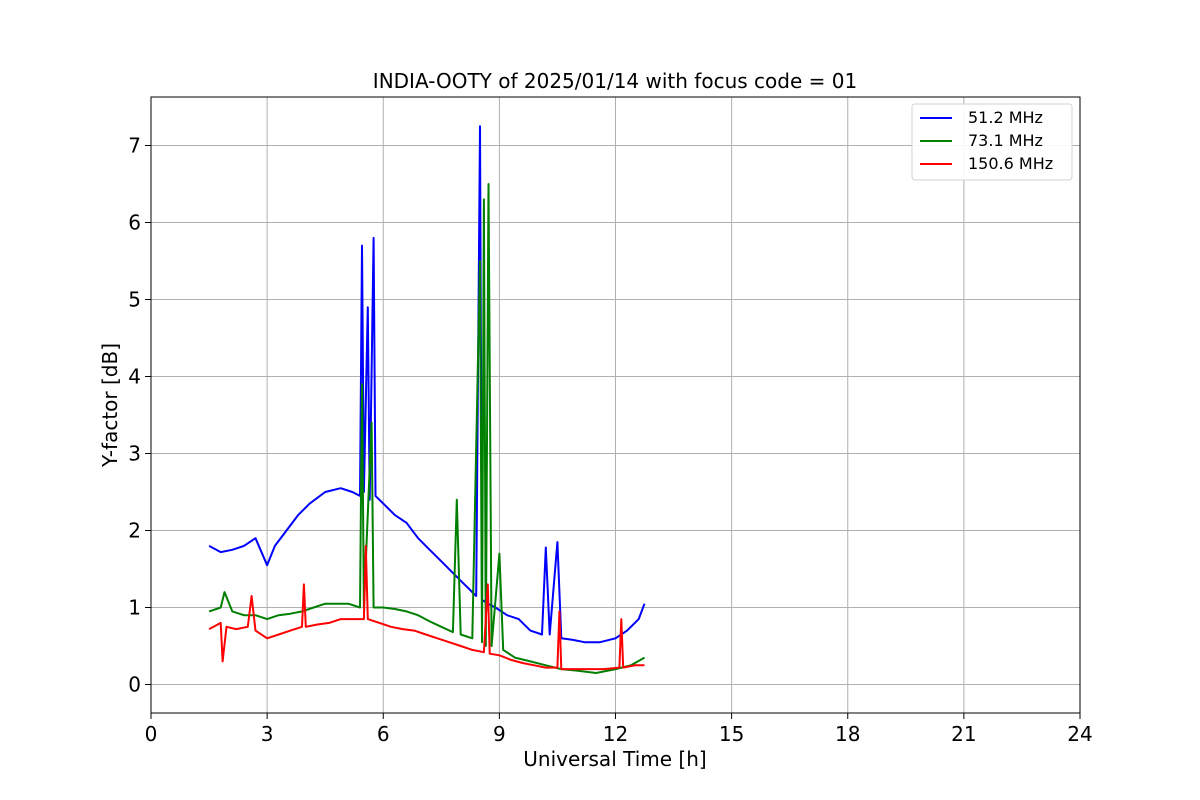  Describe the element at coordinates (615, 734) in the screenshot. I see `x-tick-label: 12` at that location.